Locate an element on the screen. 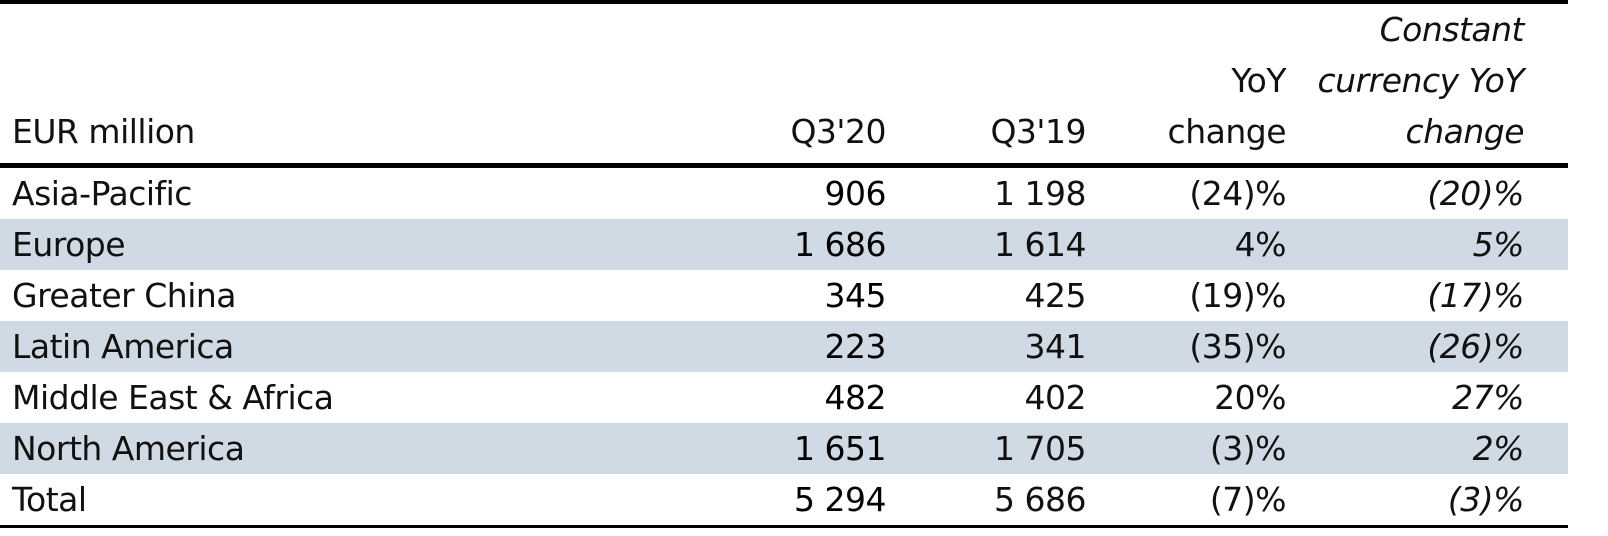 This screenshot has height=536, width=1608. header-yoy-line1: YoY is located at coordinates (1258, 80).